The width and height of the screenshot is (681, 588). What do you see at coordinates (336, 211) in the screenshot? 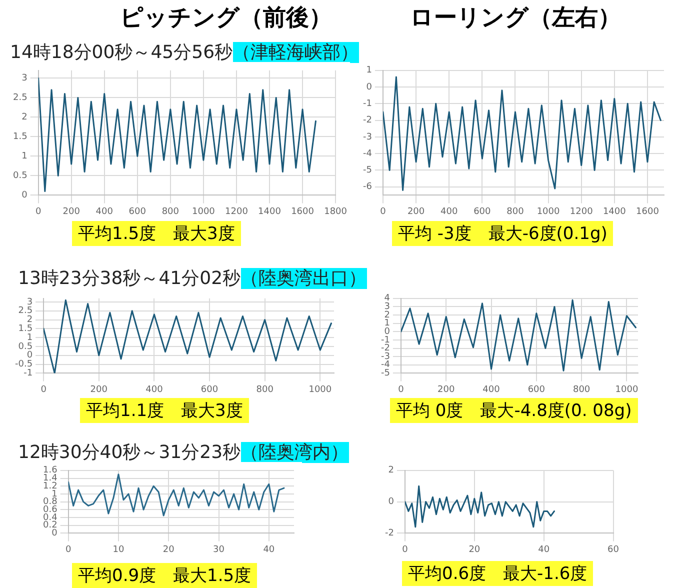
I see `x-tick-label: 1800` at bounding box center [336, 211].